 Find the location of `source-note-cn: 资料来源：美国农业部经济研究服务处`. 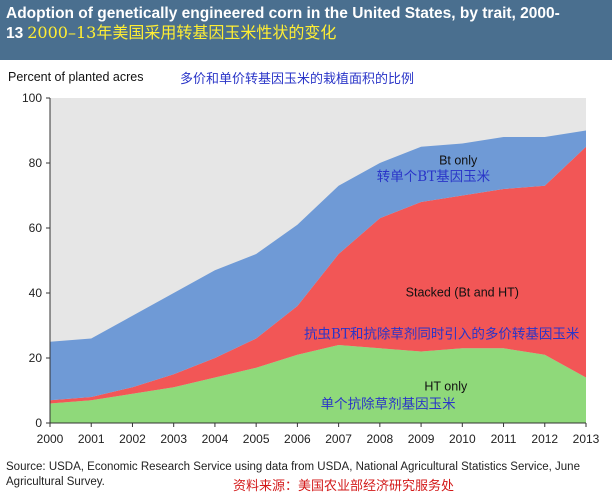

source-note-cn: 资料来源：美国农业部经济研究服务处 is located at coordinates (344, 486).